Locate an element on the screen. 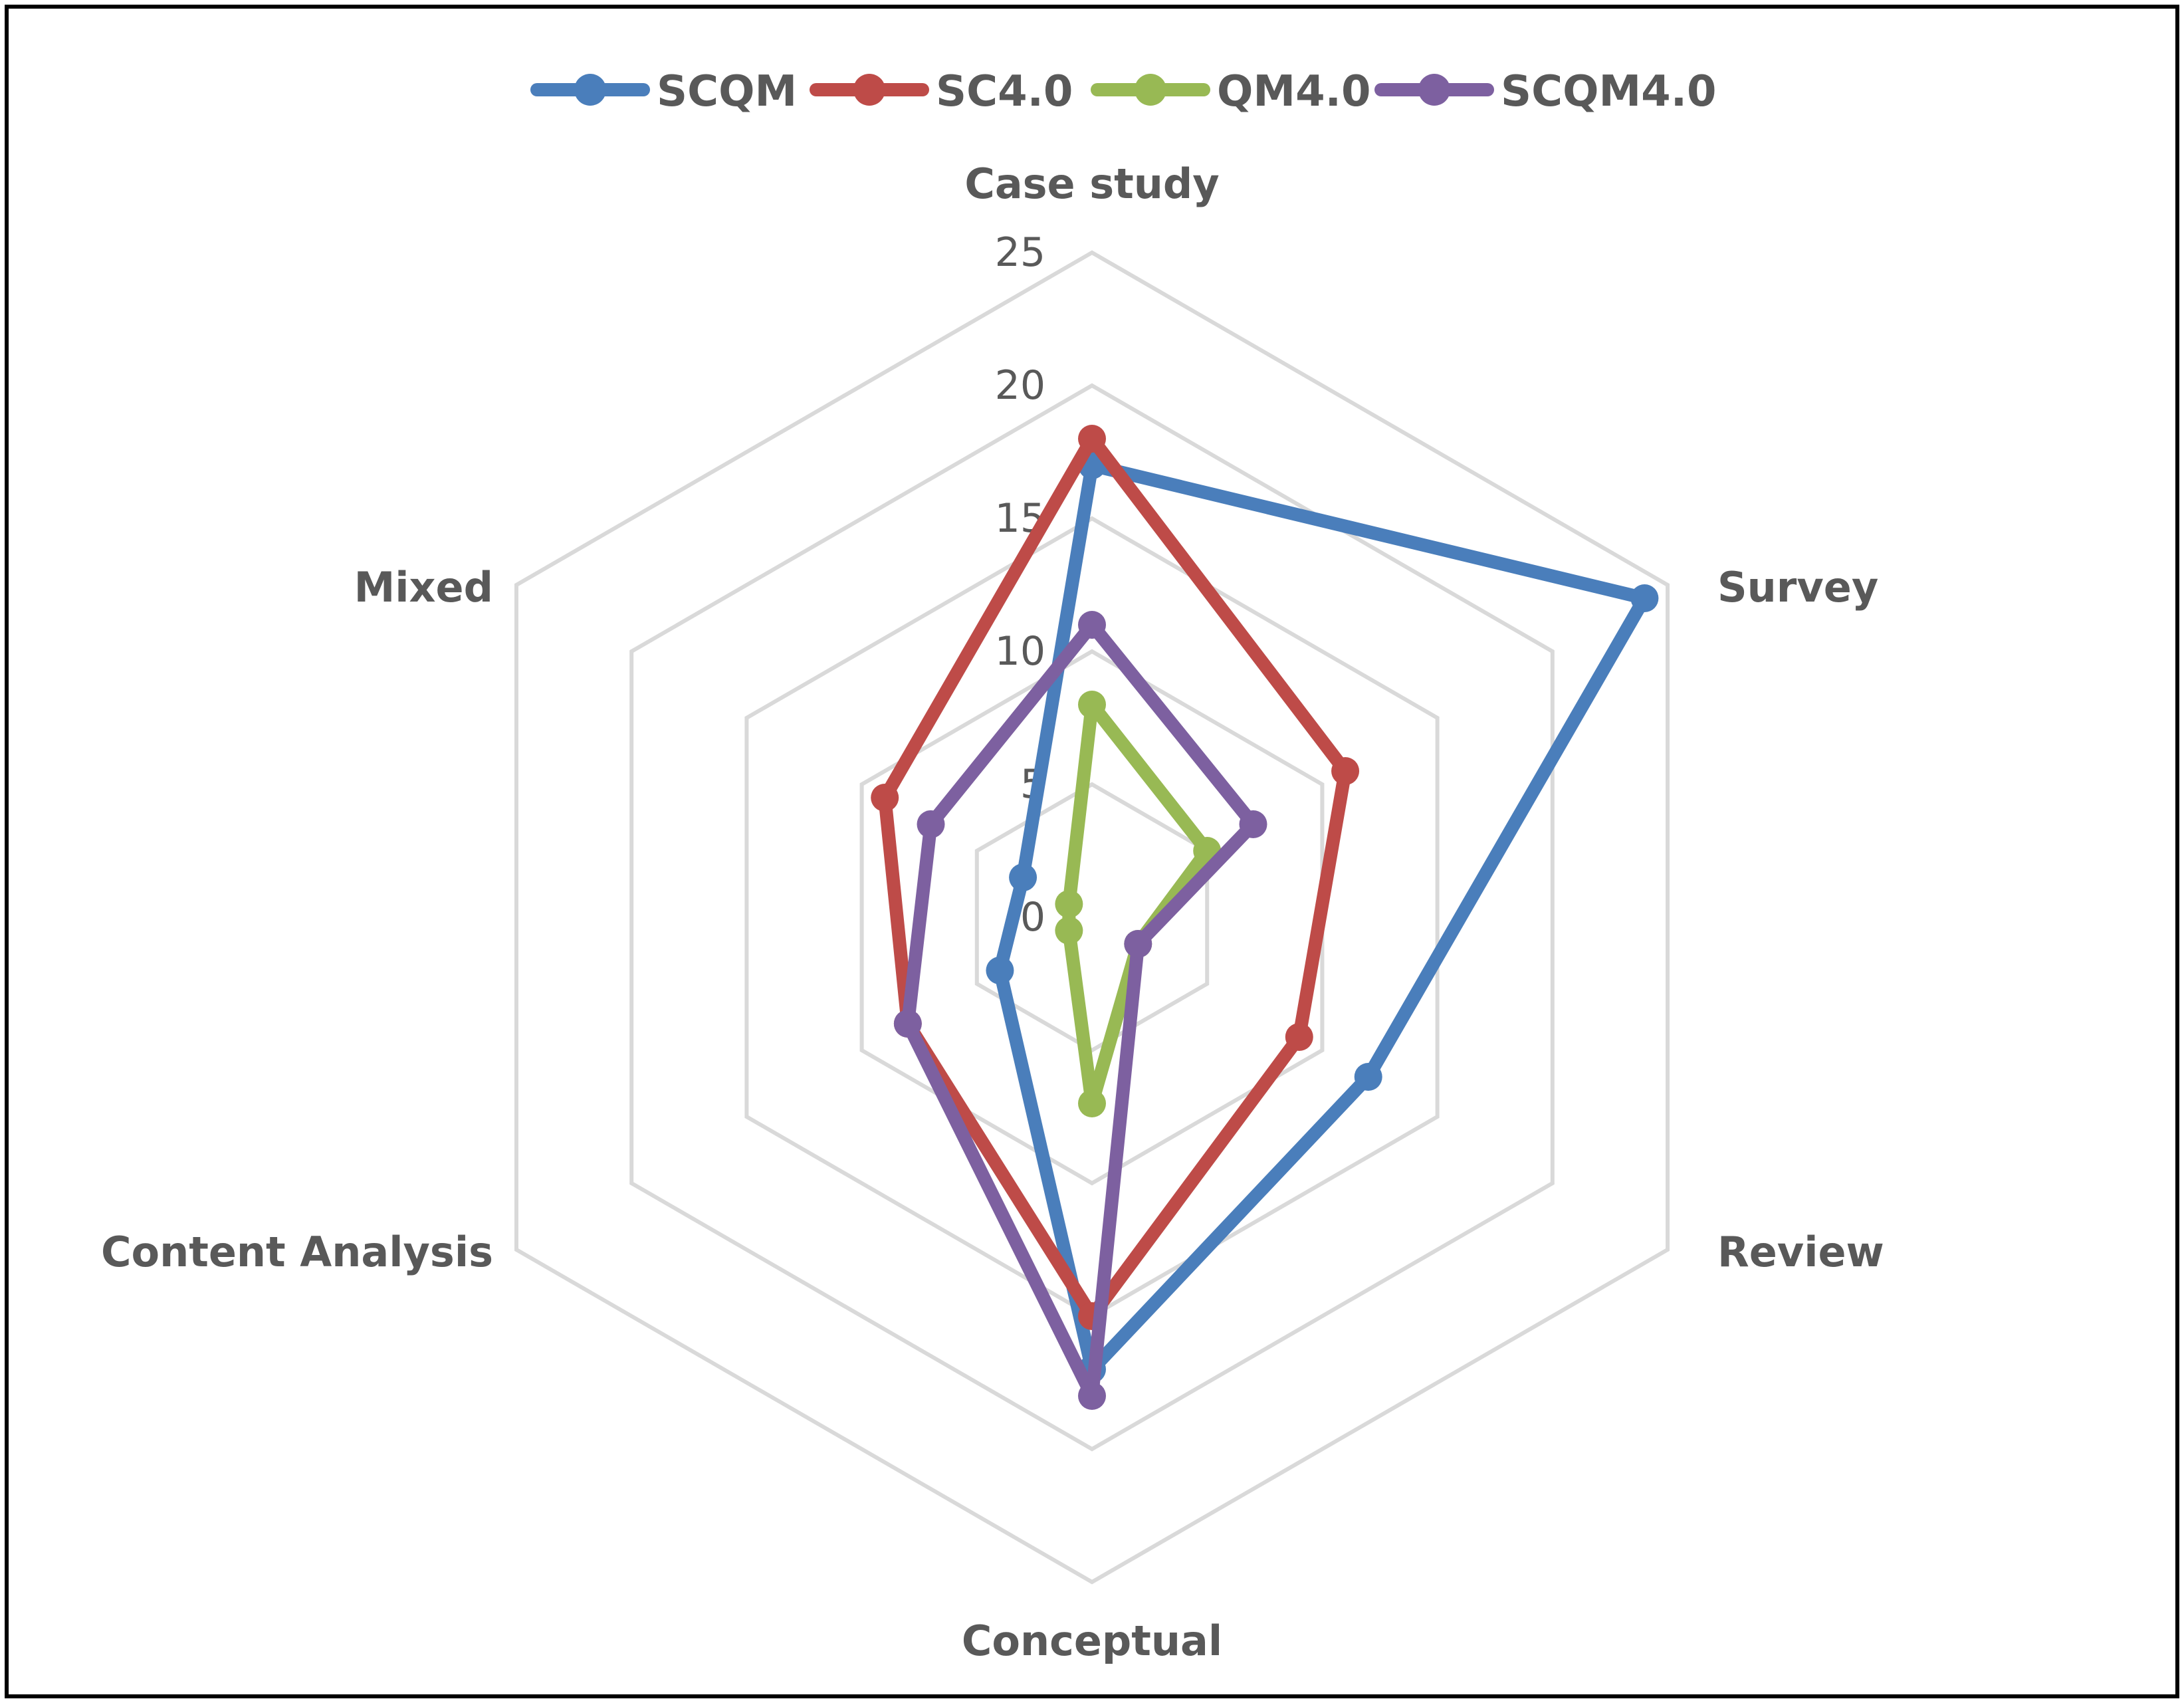  legend-label: SC4.0 is located at coordinates (1004, 91).